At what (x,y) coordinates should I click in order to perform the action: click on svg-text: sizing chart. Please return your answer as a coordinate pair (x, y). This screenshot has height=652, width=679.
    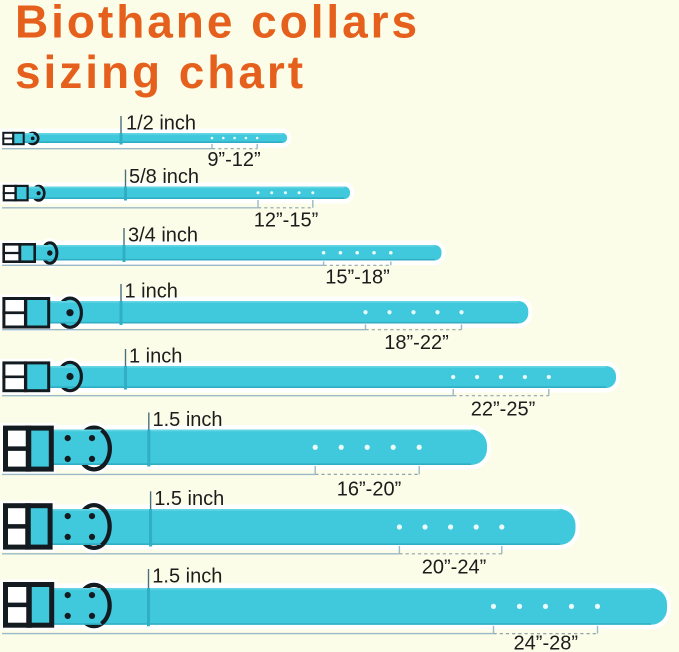
    Looking at the image, I should click on (160, 72).